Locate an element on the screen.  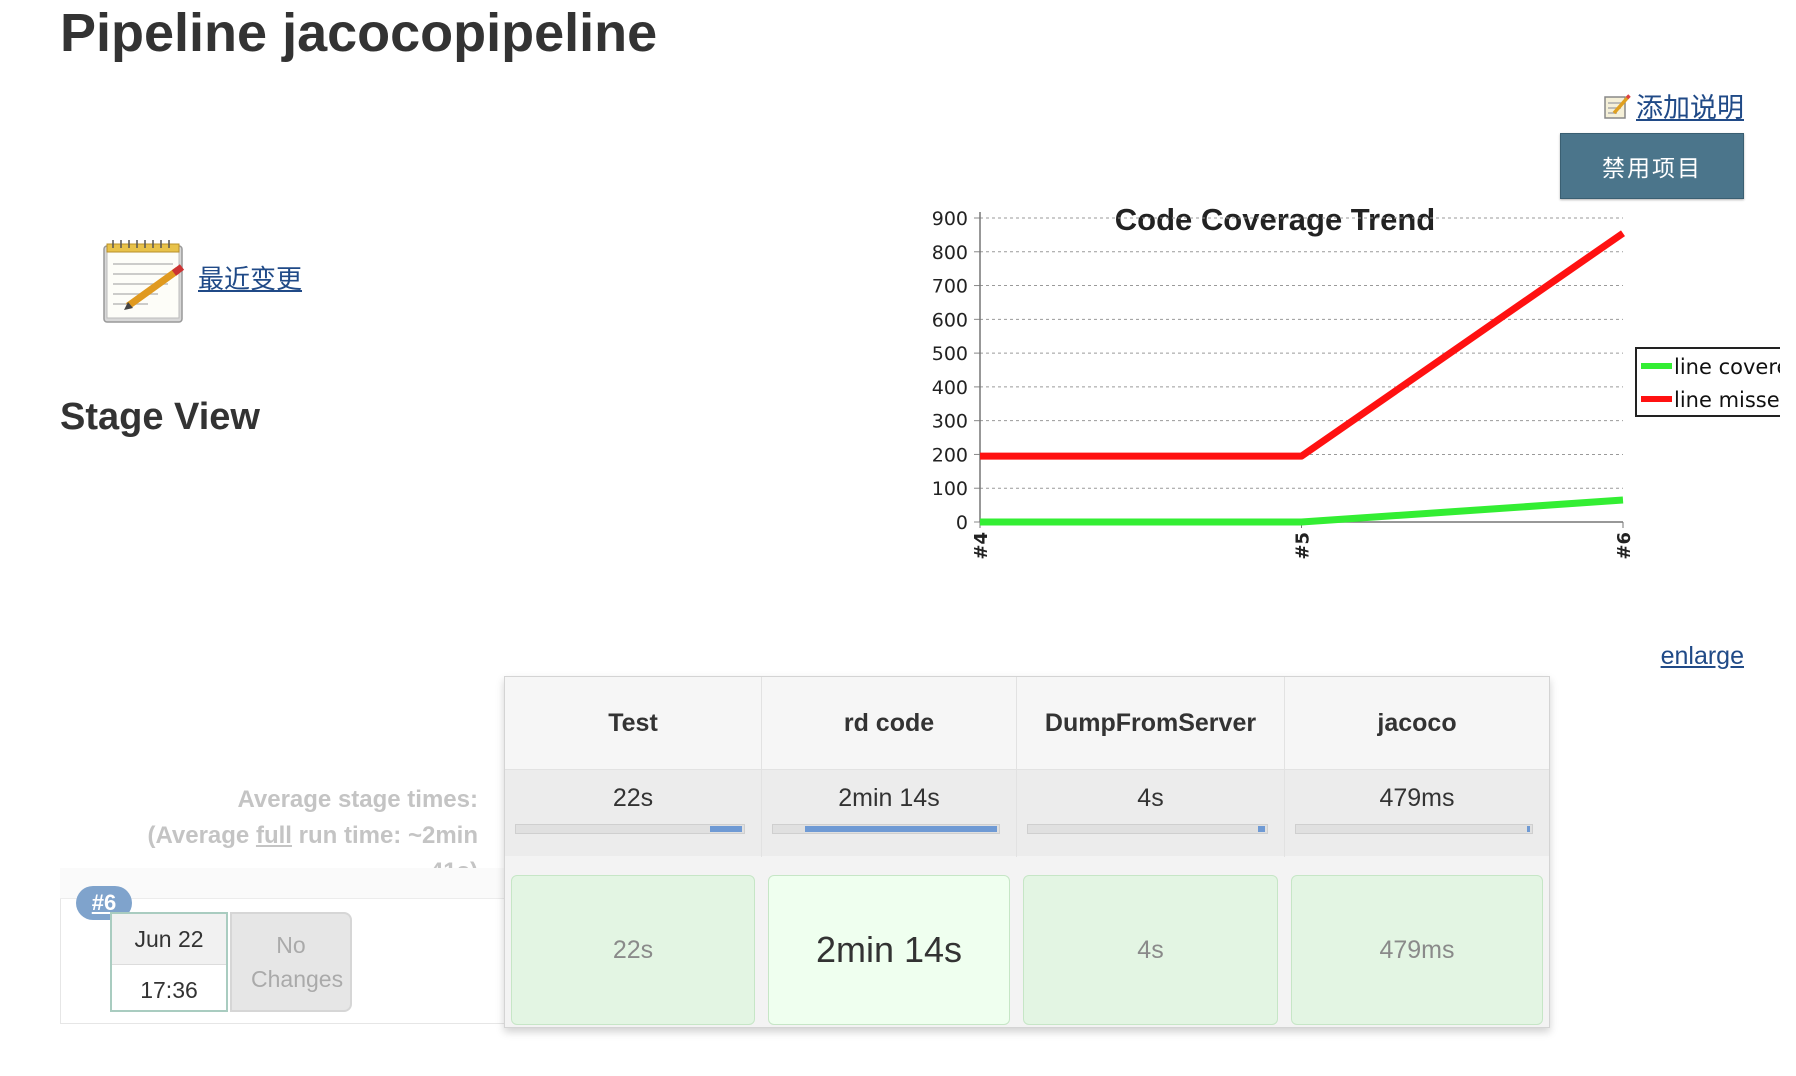
chart-y-tick-label: 600 is located at coordinates (950, 320).